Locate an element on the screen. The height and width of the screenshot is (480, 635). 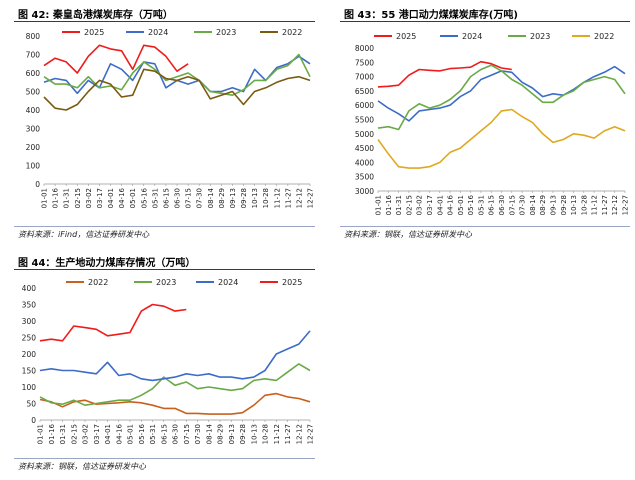
y-tick-label: 50 is located at coordinates (31, 404).